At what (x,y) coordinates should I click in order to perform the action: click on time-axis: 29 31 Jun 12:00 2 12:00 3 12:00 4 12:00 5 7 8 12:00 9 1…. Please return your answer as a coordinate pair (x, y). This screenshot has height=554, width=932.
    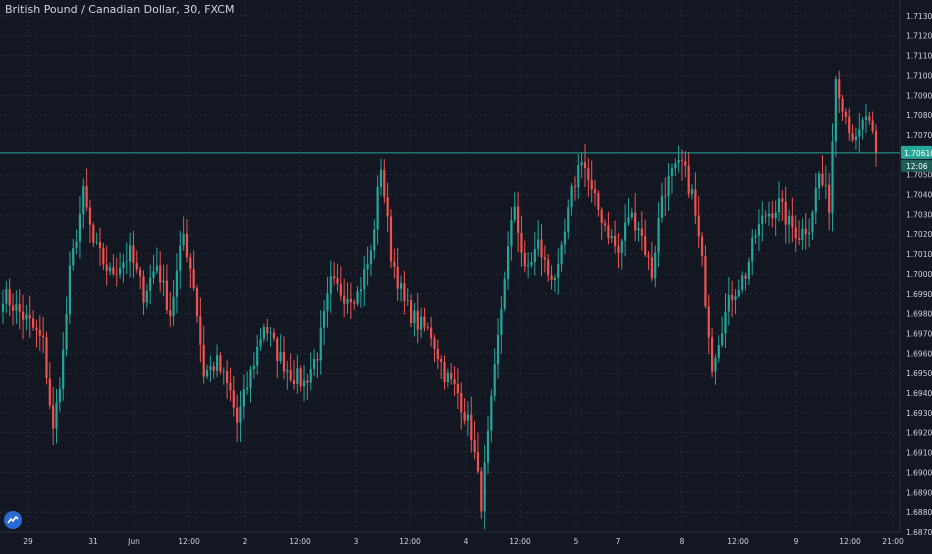
    Looking at the image, I should click on (463, 541).